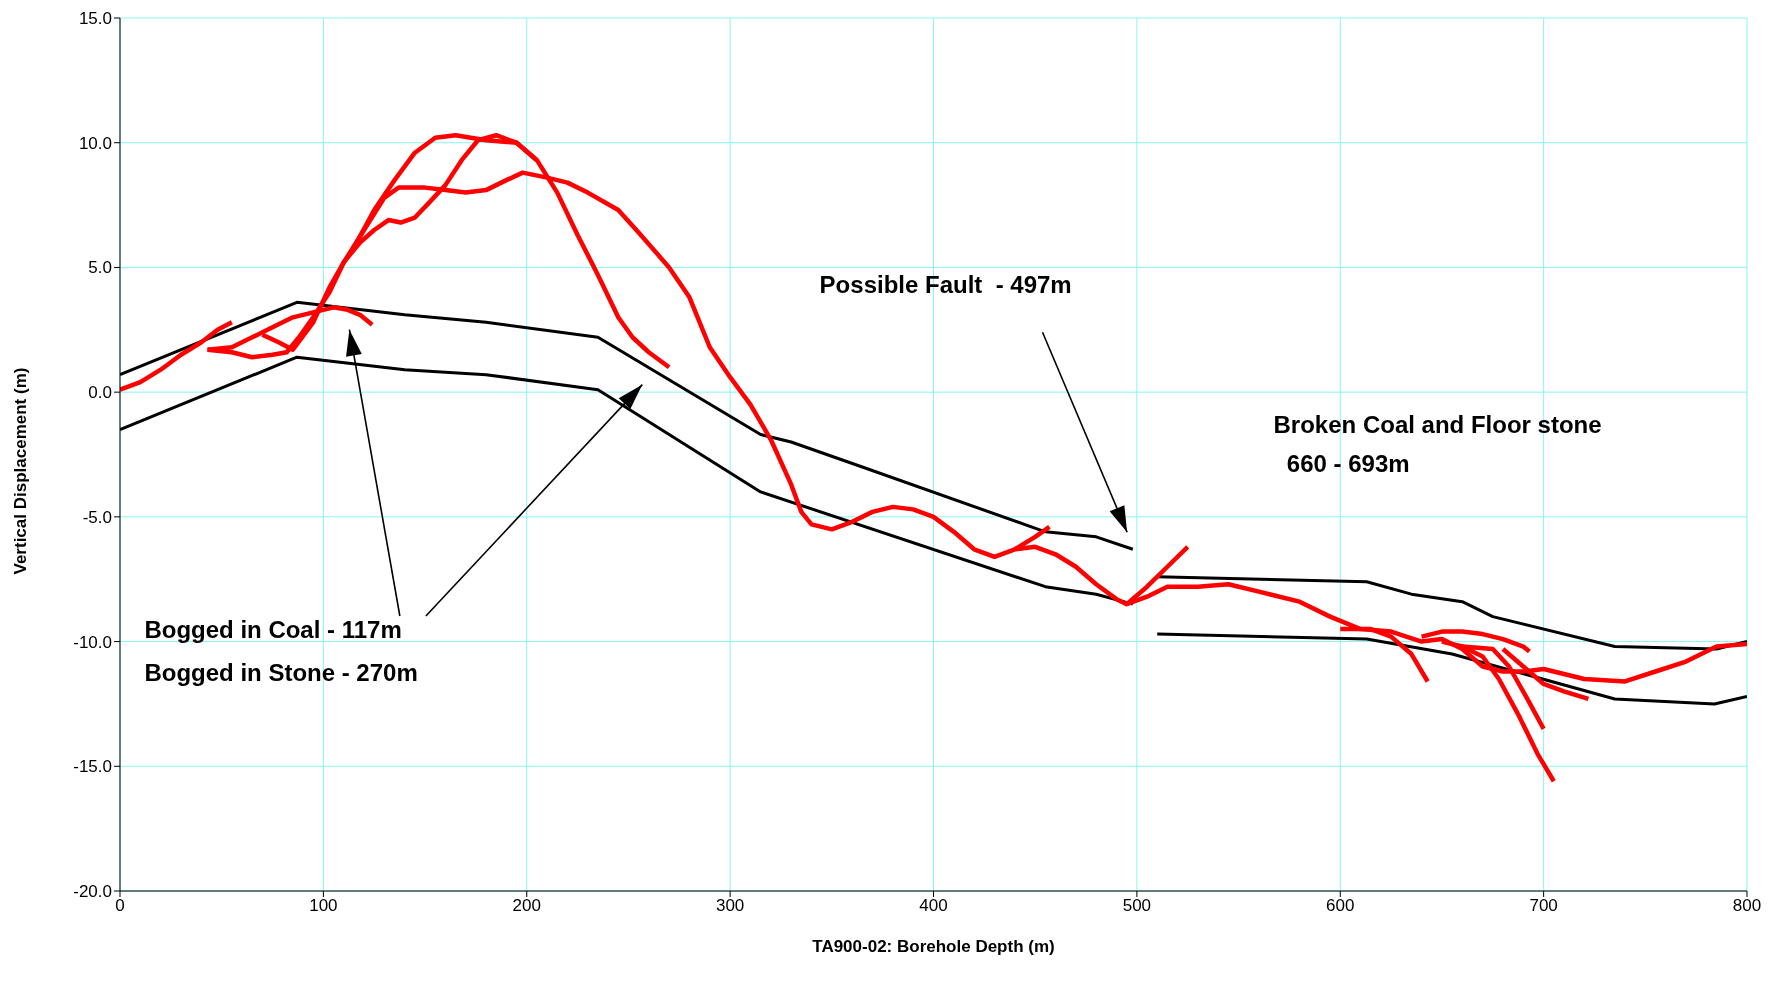 This screenshot has height=984, width=1783. Describe the element at coordinates (92, 892) in the screenshot. I see `y-tick-label: -20.0` at that location.